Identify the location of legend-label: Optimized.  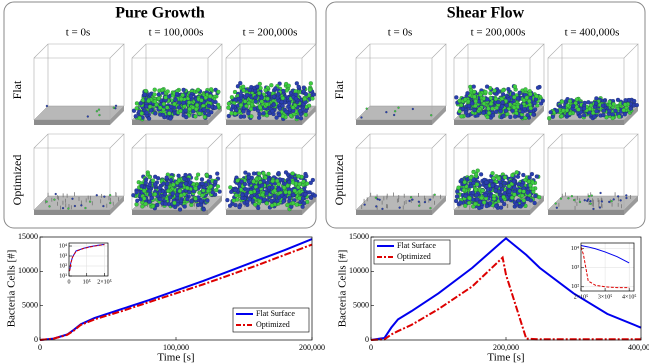
(273, 324).